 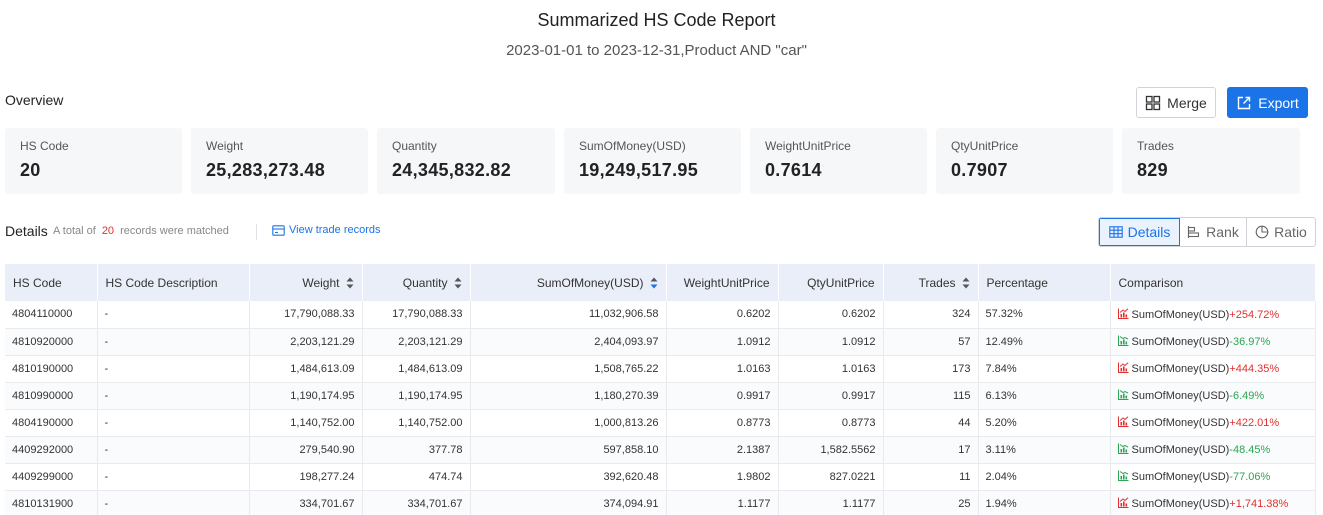 I want to click on cell-percentage: 12.49%, so click(x=1044, y=342).